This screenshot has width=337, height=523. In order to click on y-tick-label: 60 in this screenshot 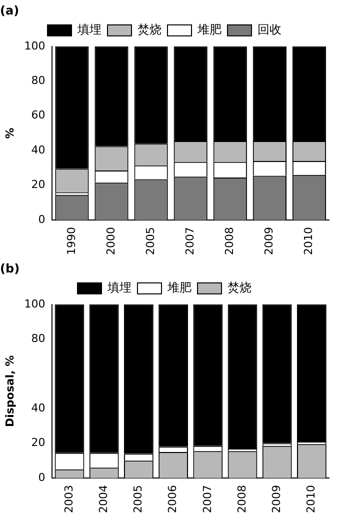, I will do `click(38, 115)`.